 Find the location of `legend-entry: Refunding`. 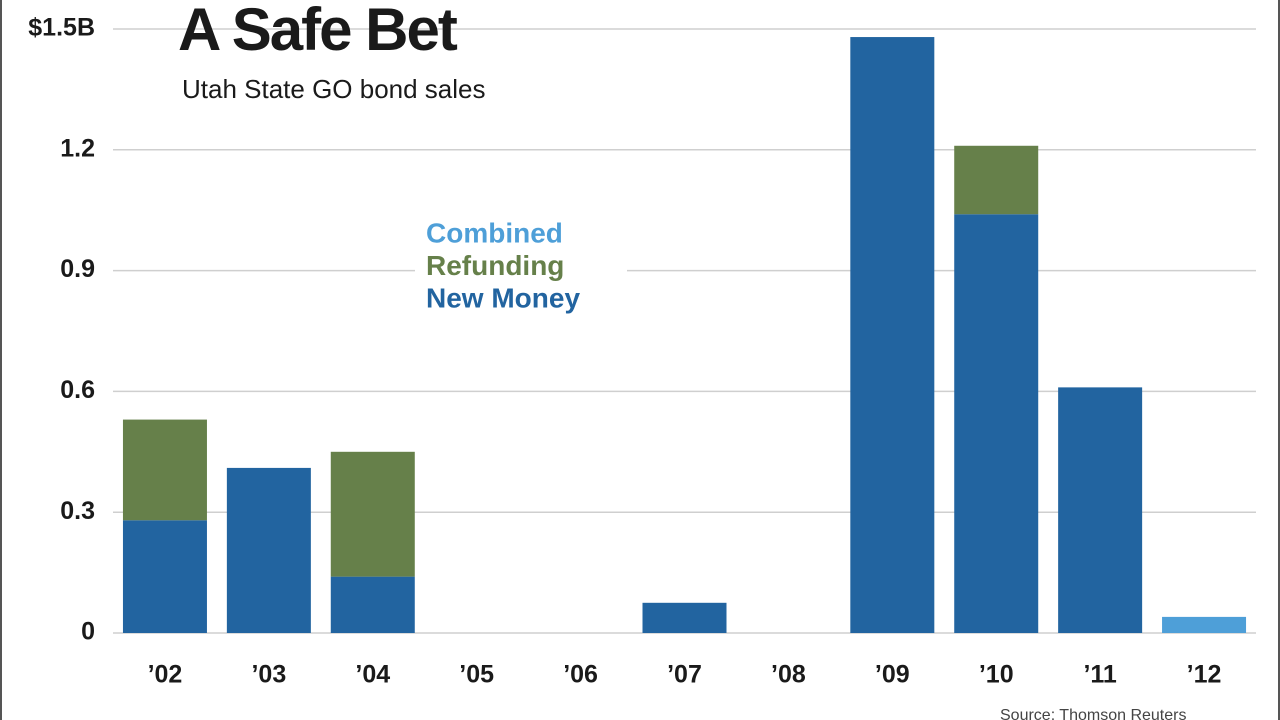

legend-entry: Refunding is located at coordinates (495, 265).